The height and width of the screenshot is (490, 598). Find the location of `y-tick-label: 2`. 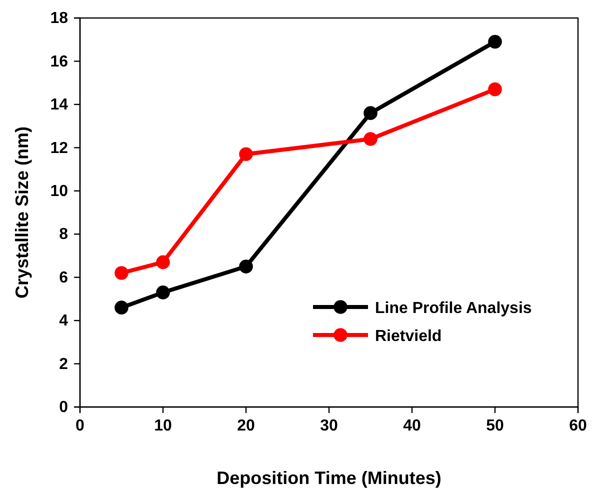

y-tick-label: 2 is located at coordinates (63, 364).